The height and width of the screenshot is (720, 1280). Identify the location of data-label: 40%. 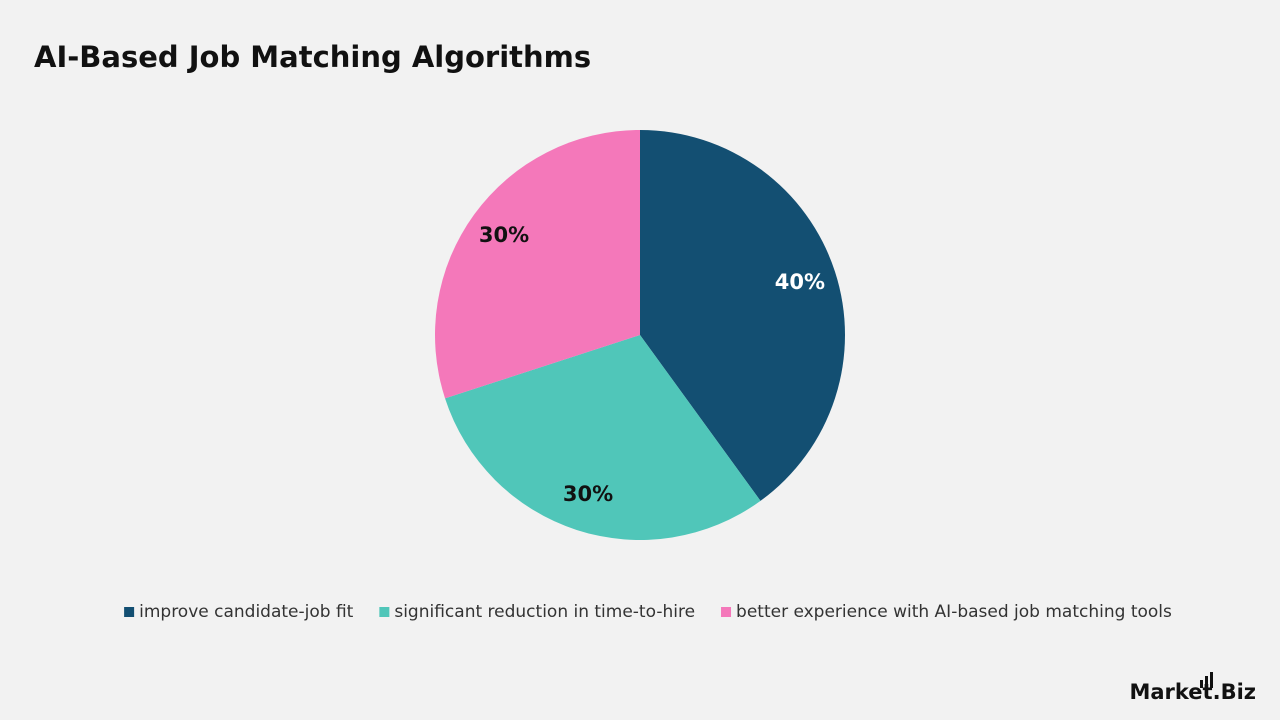
(800, 282).